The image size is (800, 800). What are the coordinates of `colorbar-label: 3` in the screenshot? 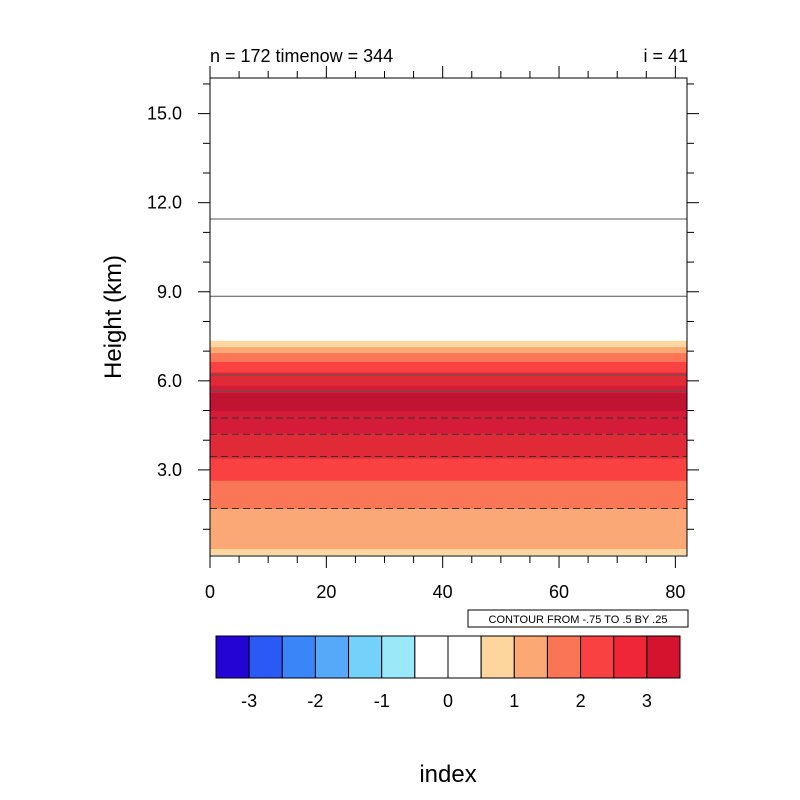 It's located at (647, 701).